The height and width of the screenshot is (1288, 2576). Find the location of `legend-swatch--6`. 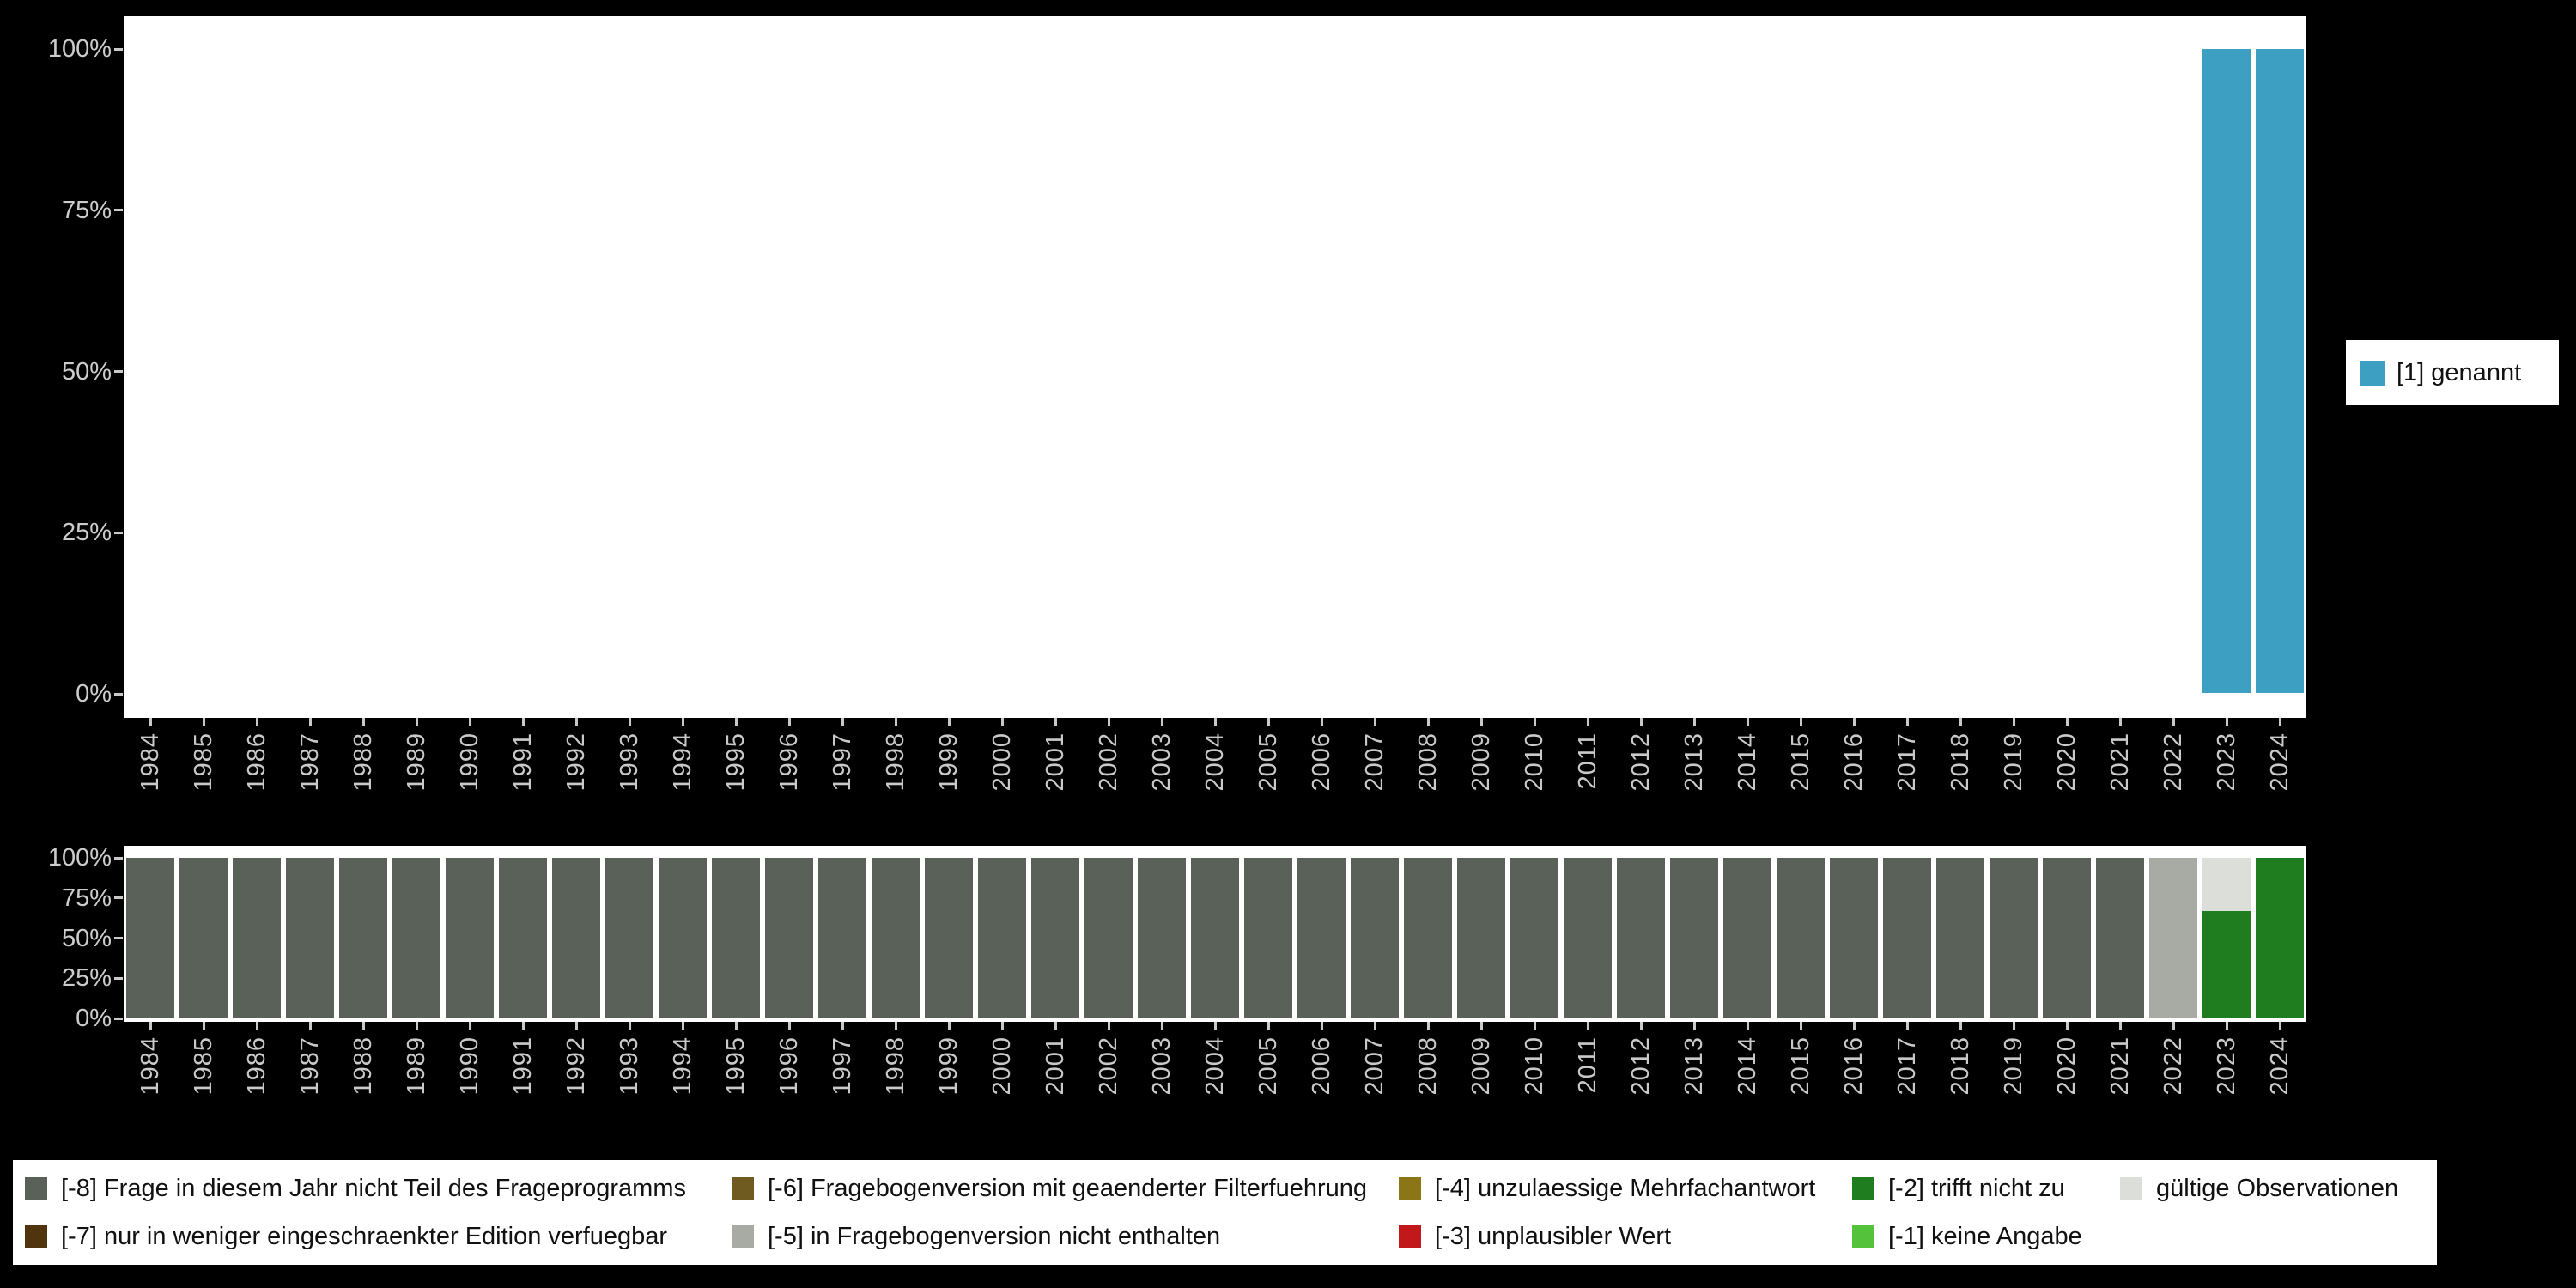

legend-swatch--6 is located at coordinates (743, 1188).